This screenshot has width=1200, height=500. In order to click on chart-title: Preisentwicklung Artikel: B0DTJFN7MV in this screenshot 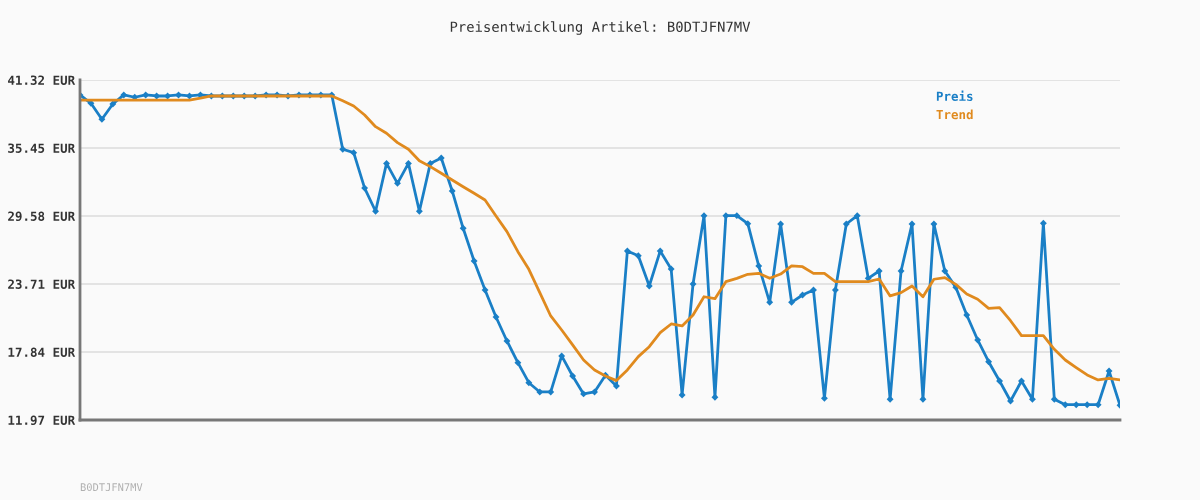, I will do `click(600, 28)`.